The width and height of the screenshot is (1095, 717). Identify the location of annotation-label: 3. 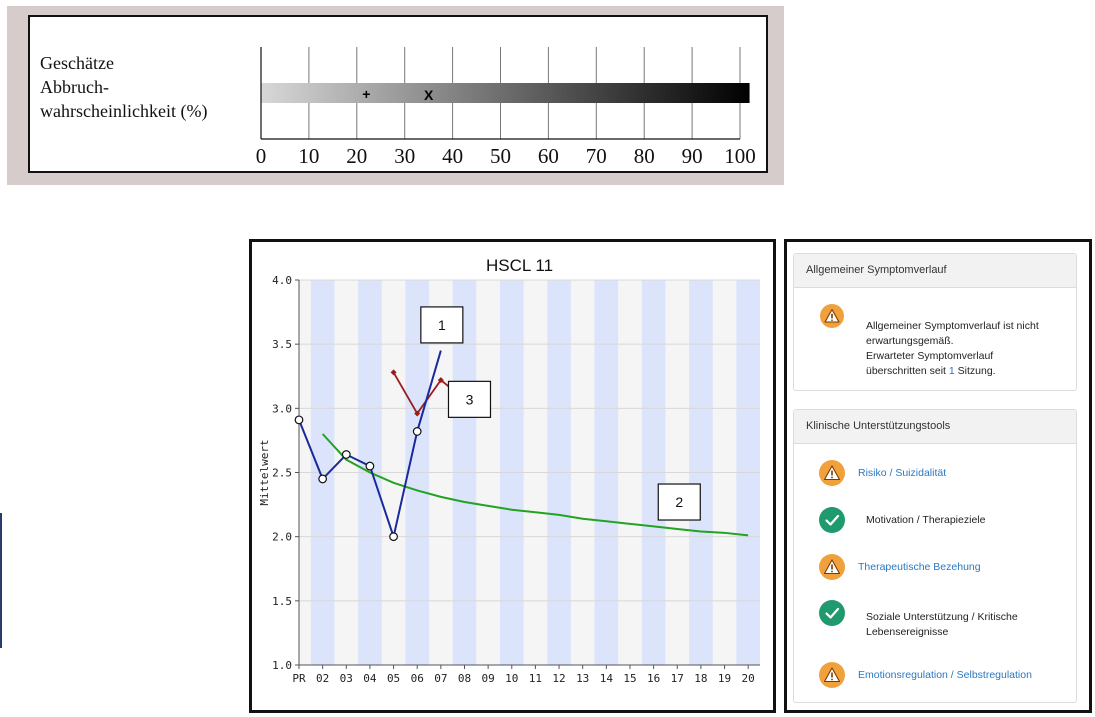
(470, 399).